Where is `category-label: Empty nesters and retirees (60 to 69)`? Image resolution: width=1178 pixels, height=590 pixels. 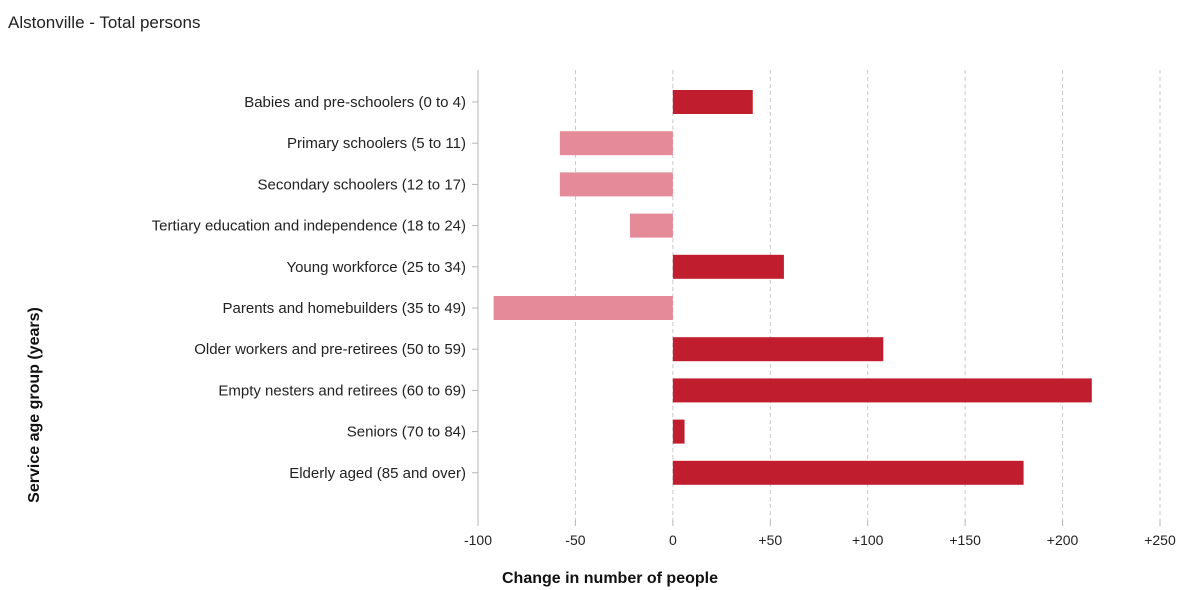
category-label: Empty nesters and retirees (60 to 69) is located at coordinates (342, 390).